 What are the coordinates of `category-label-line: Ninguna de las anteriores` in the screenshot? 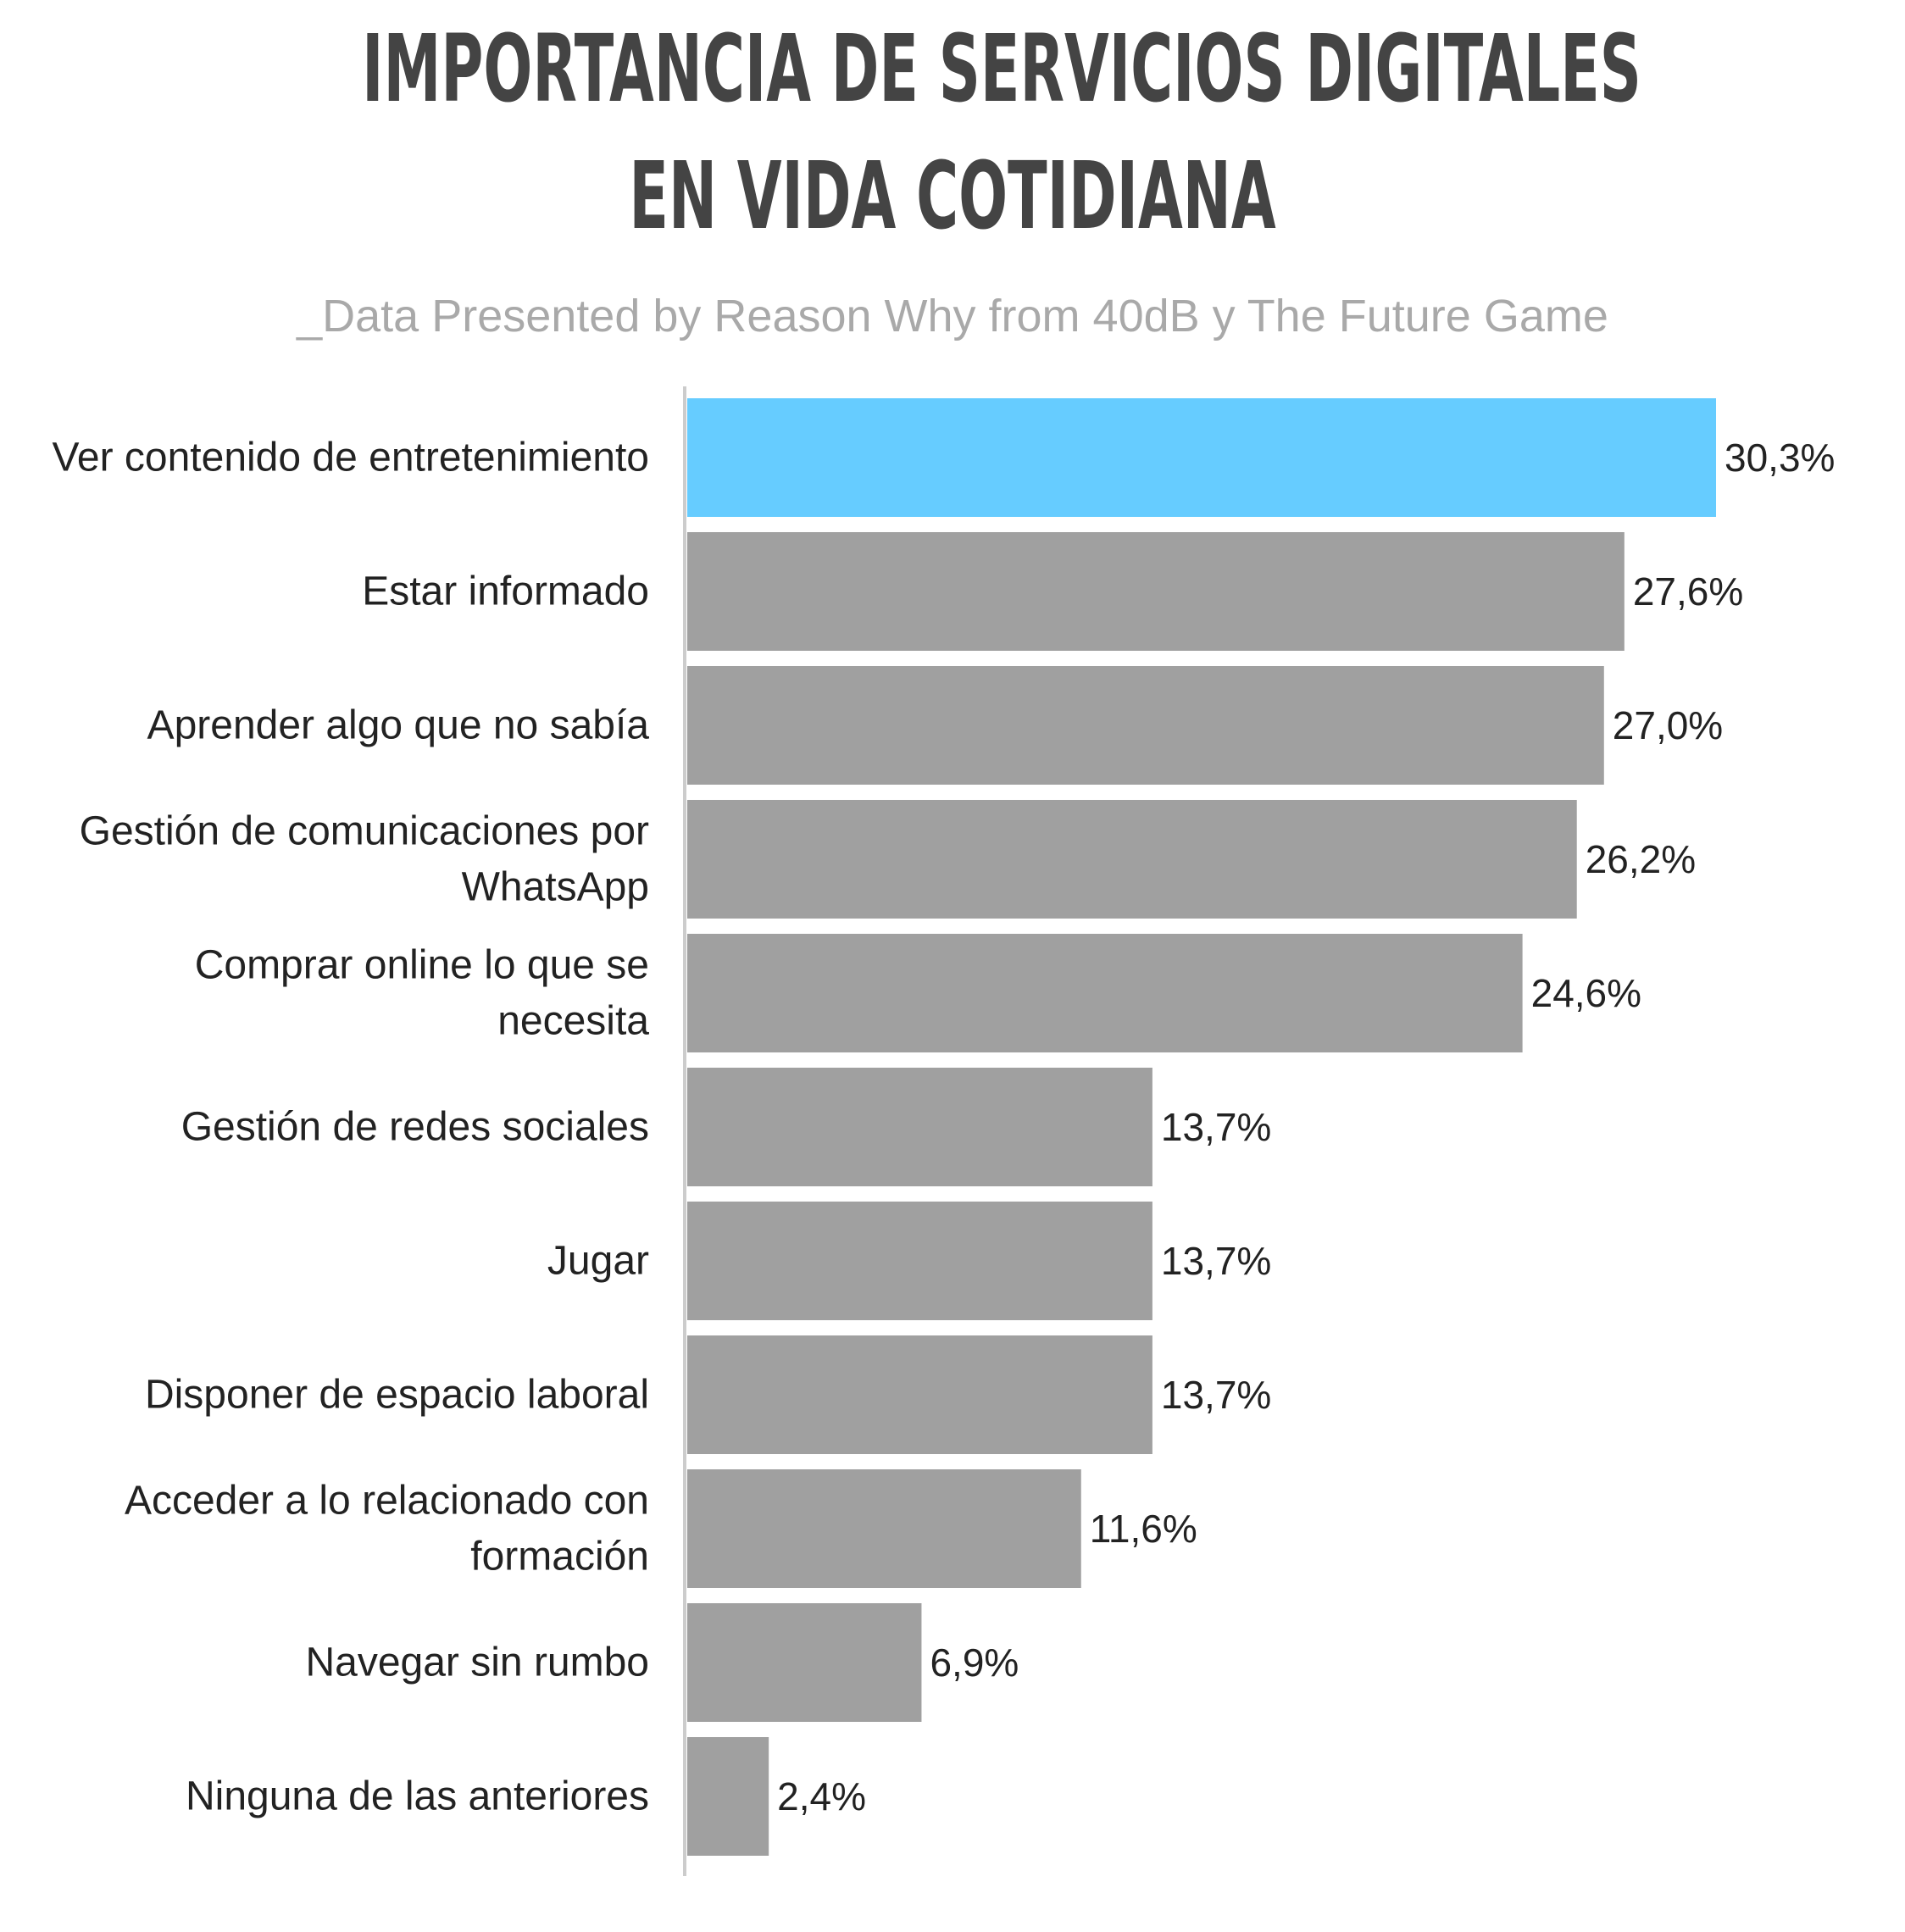 It's located at (417, 1796).